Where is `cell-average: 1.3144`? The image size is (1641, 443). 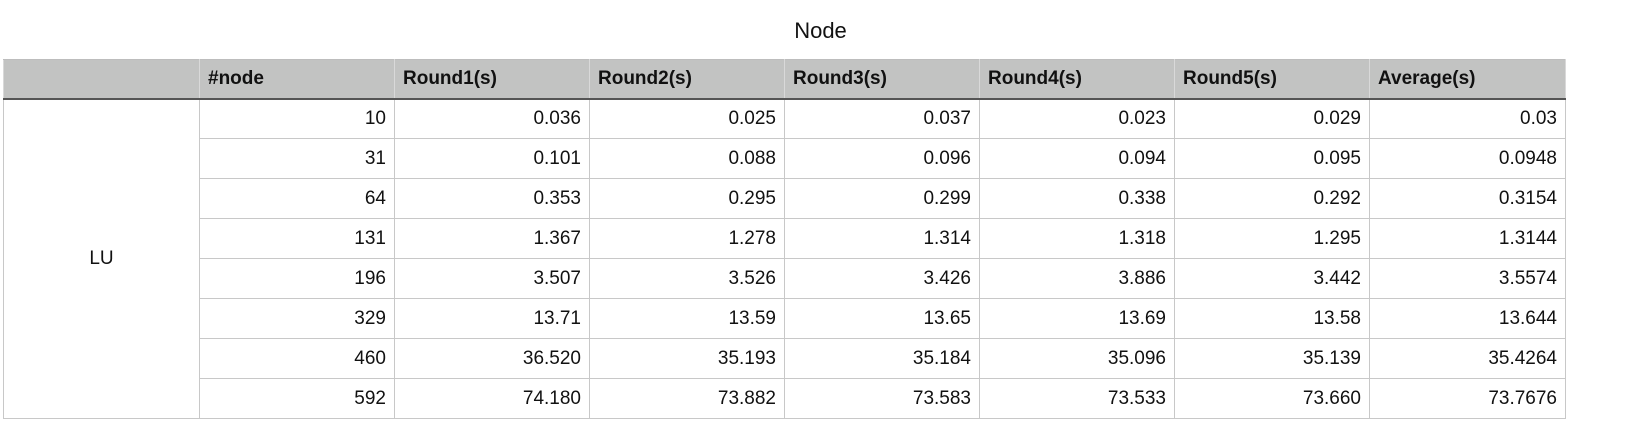
cell-average: 1.3144 is located at coordinates (1467, 238).